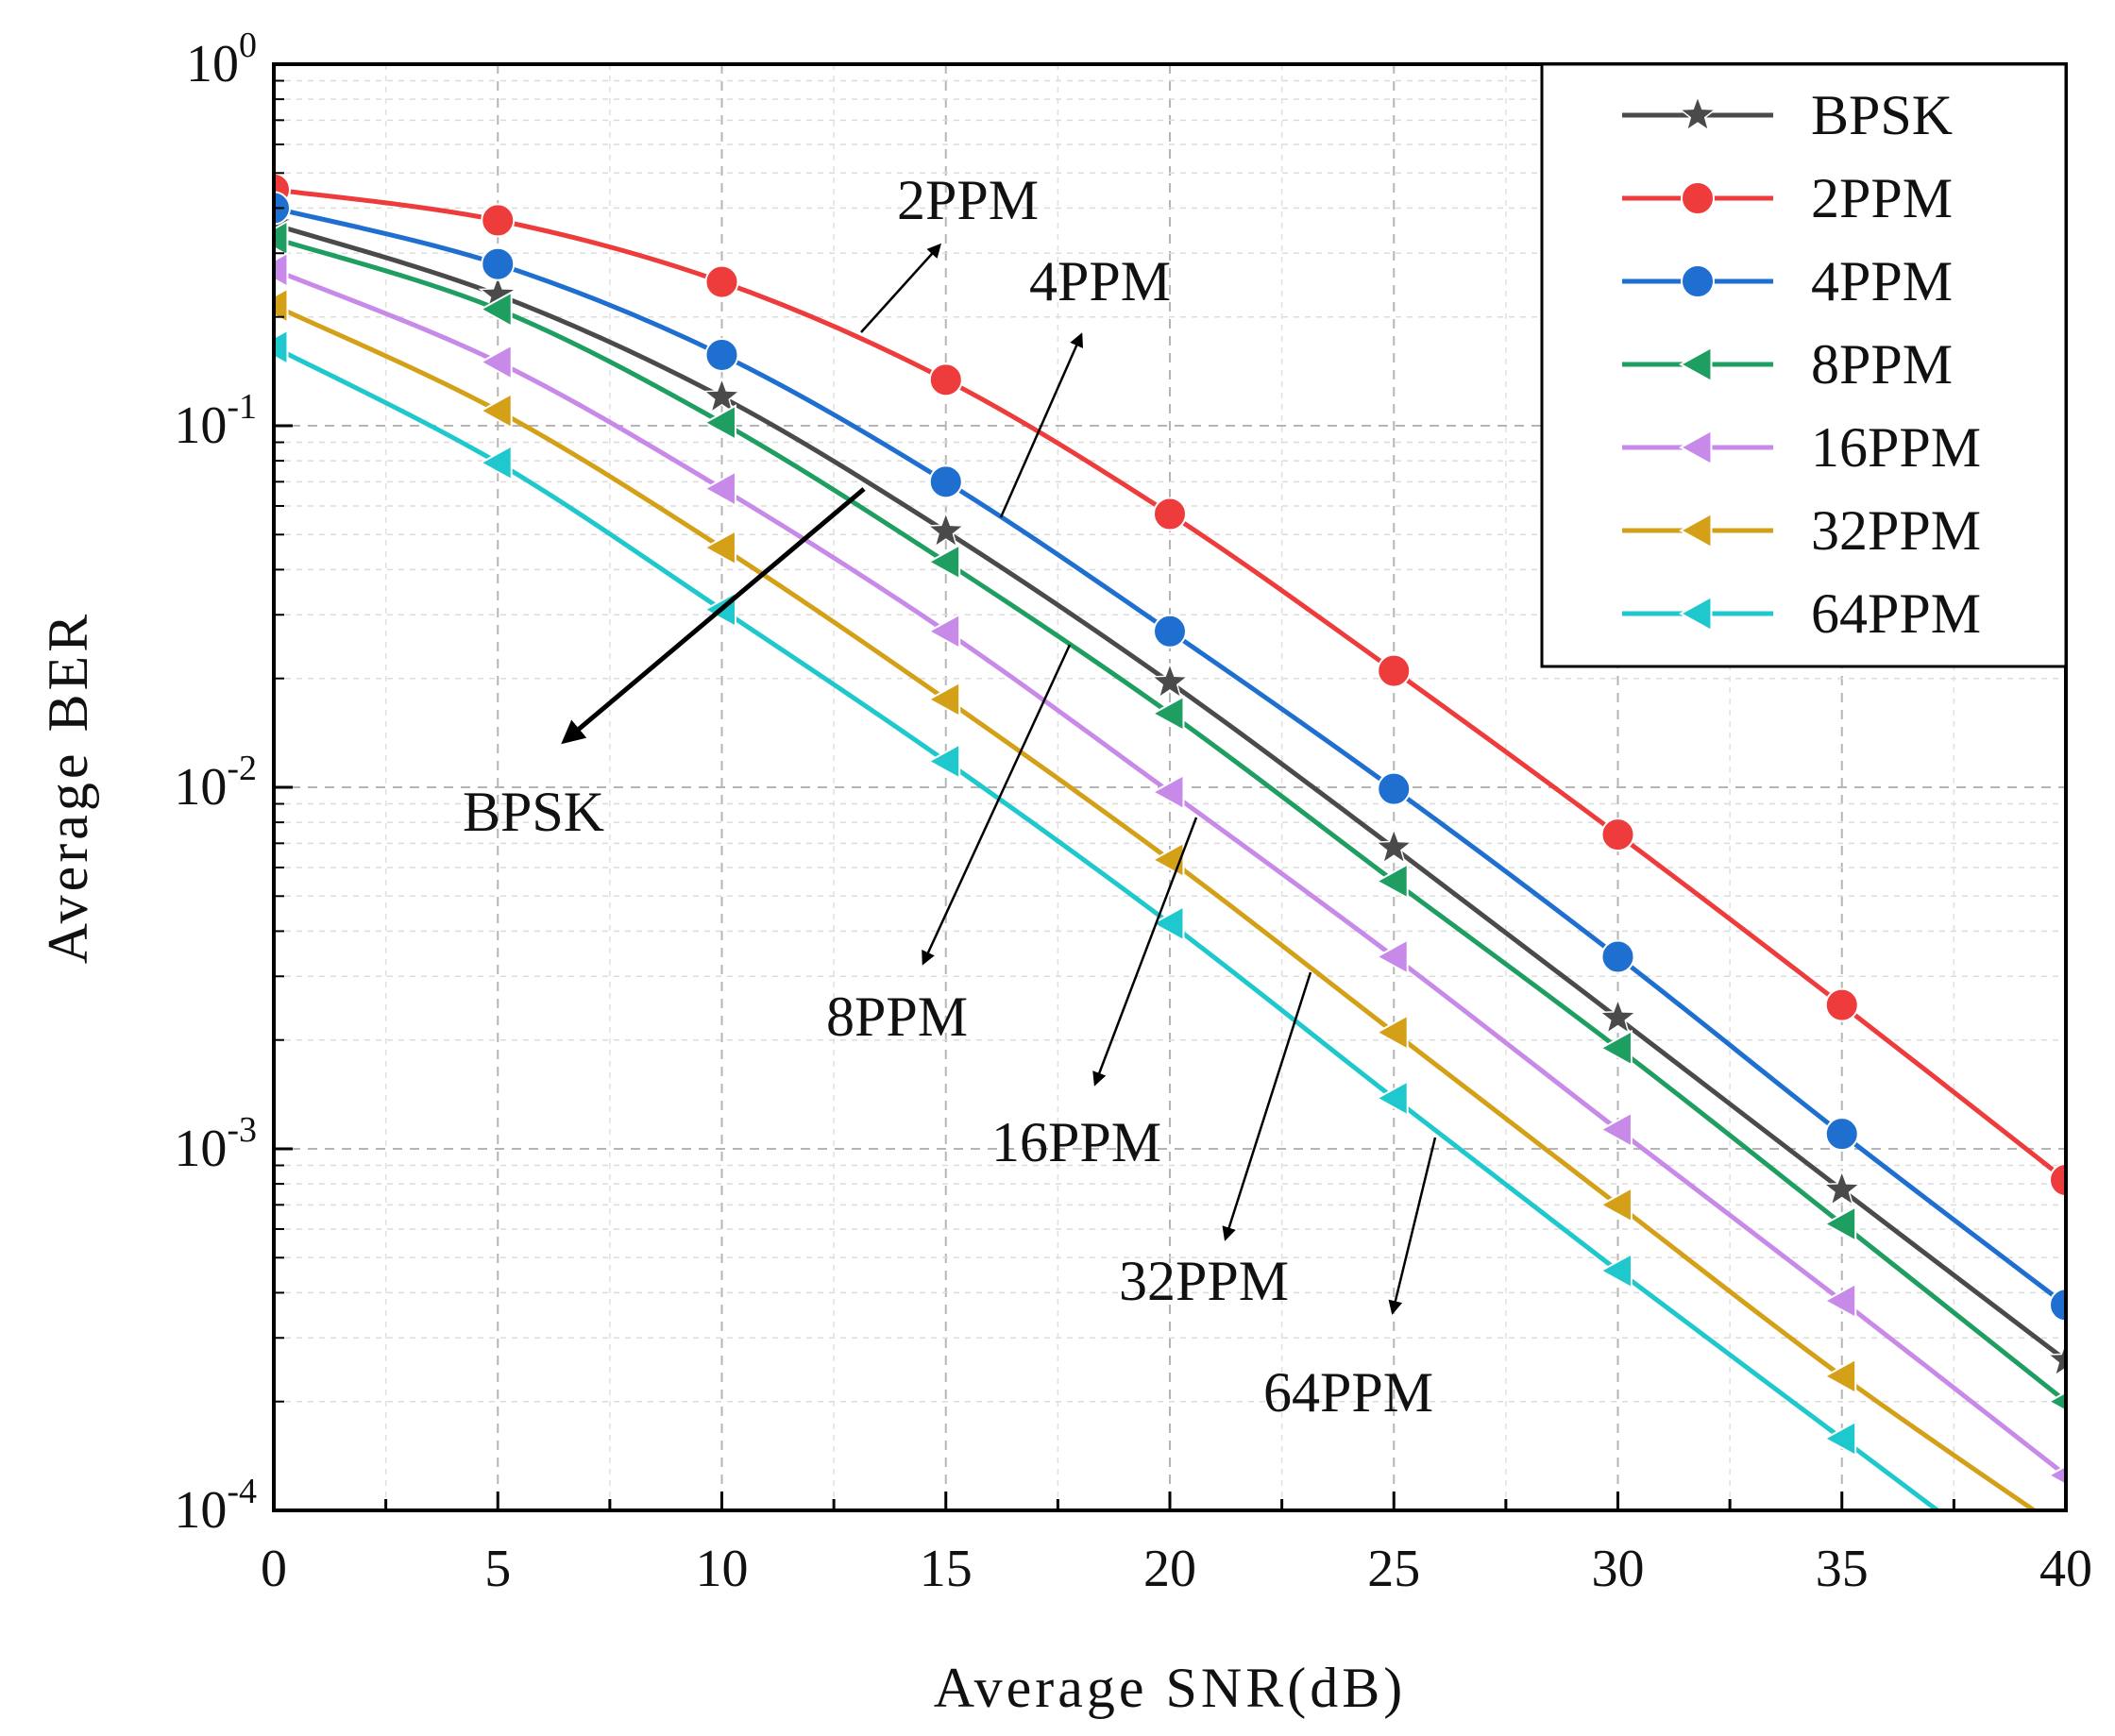  Describe the element at coordinates (274, 1569) in the screenshot. I see `x-tick-label: 0` at that location.